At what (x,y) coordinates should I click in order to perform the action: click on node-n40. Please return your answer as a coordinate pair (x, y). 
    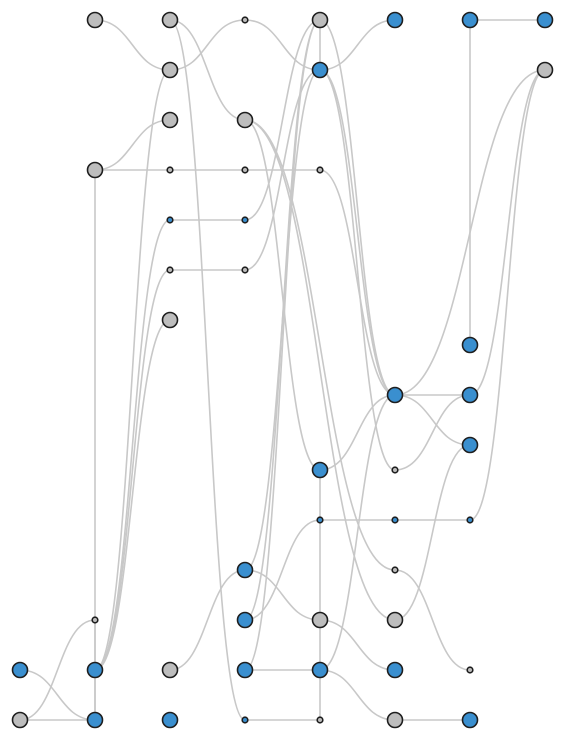
    Looking at the image, I should click on (245, 670).